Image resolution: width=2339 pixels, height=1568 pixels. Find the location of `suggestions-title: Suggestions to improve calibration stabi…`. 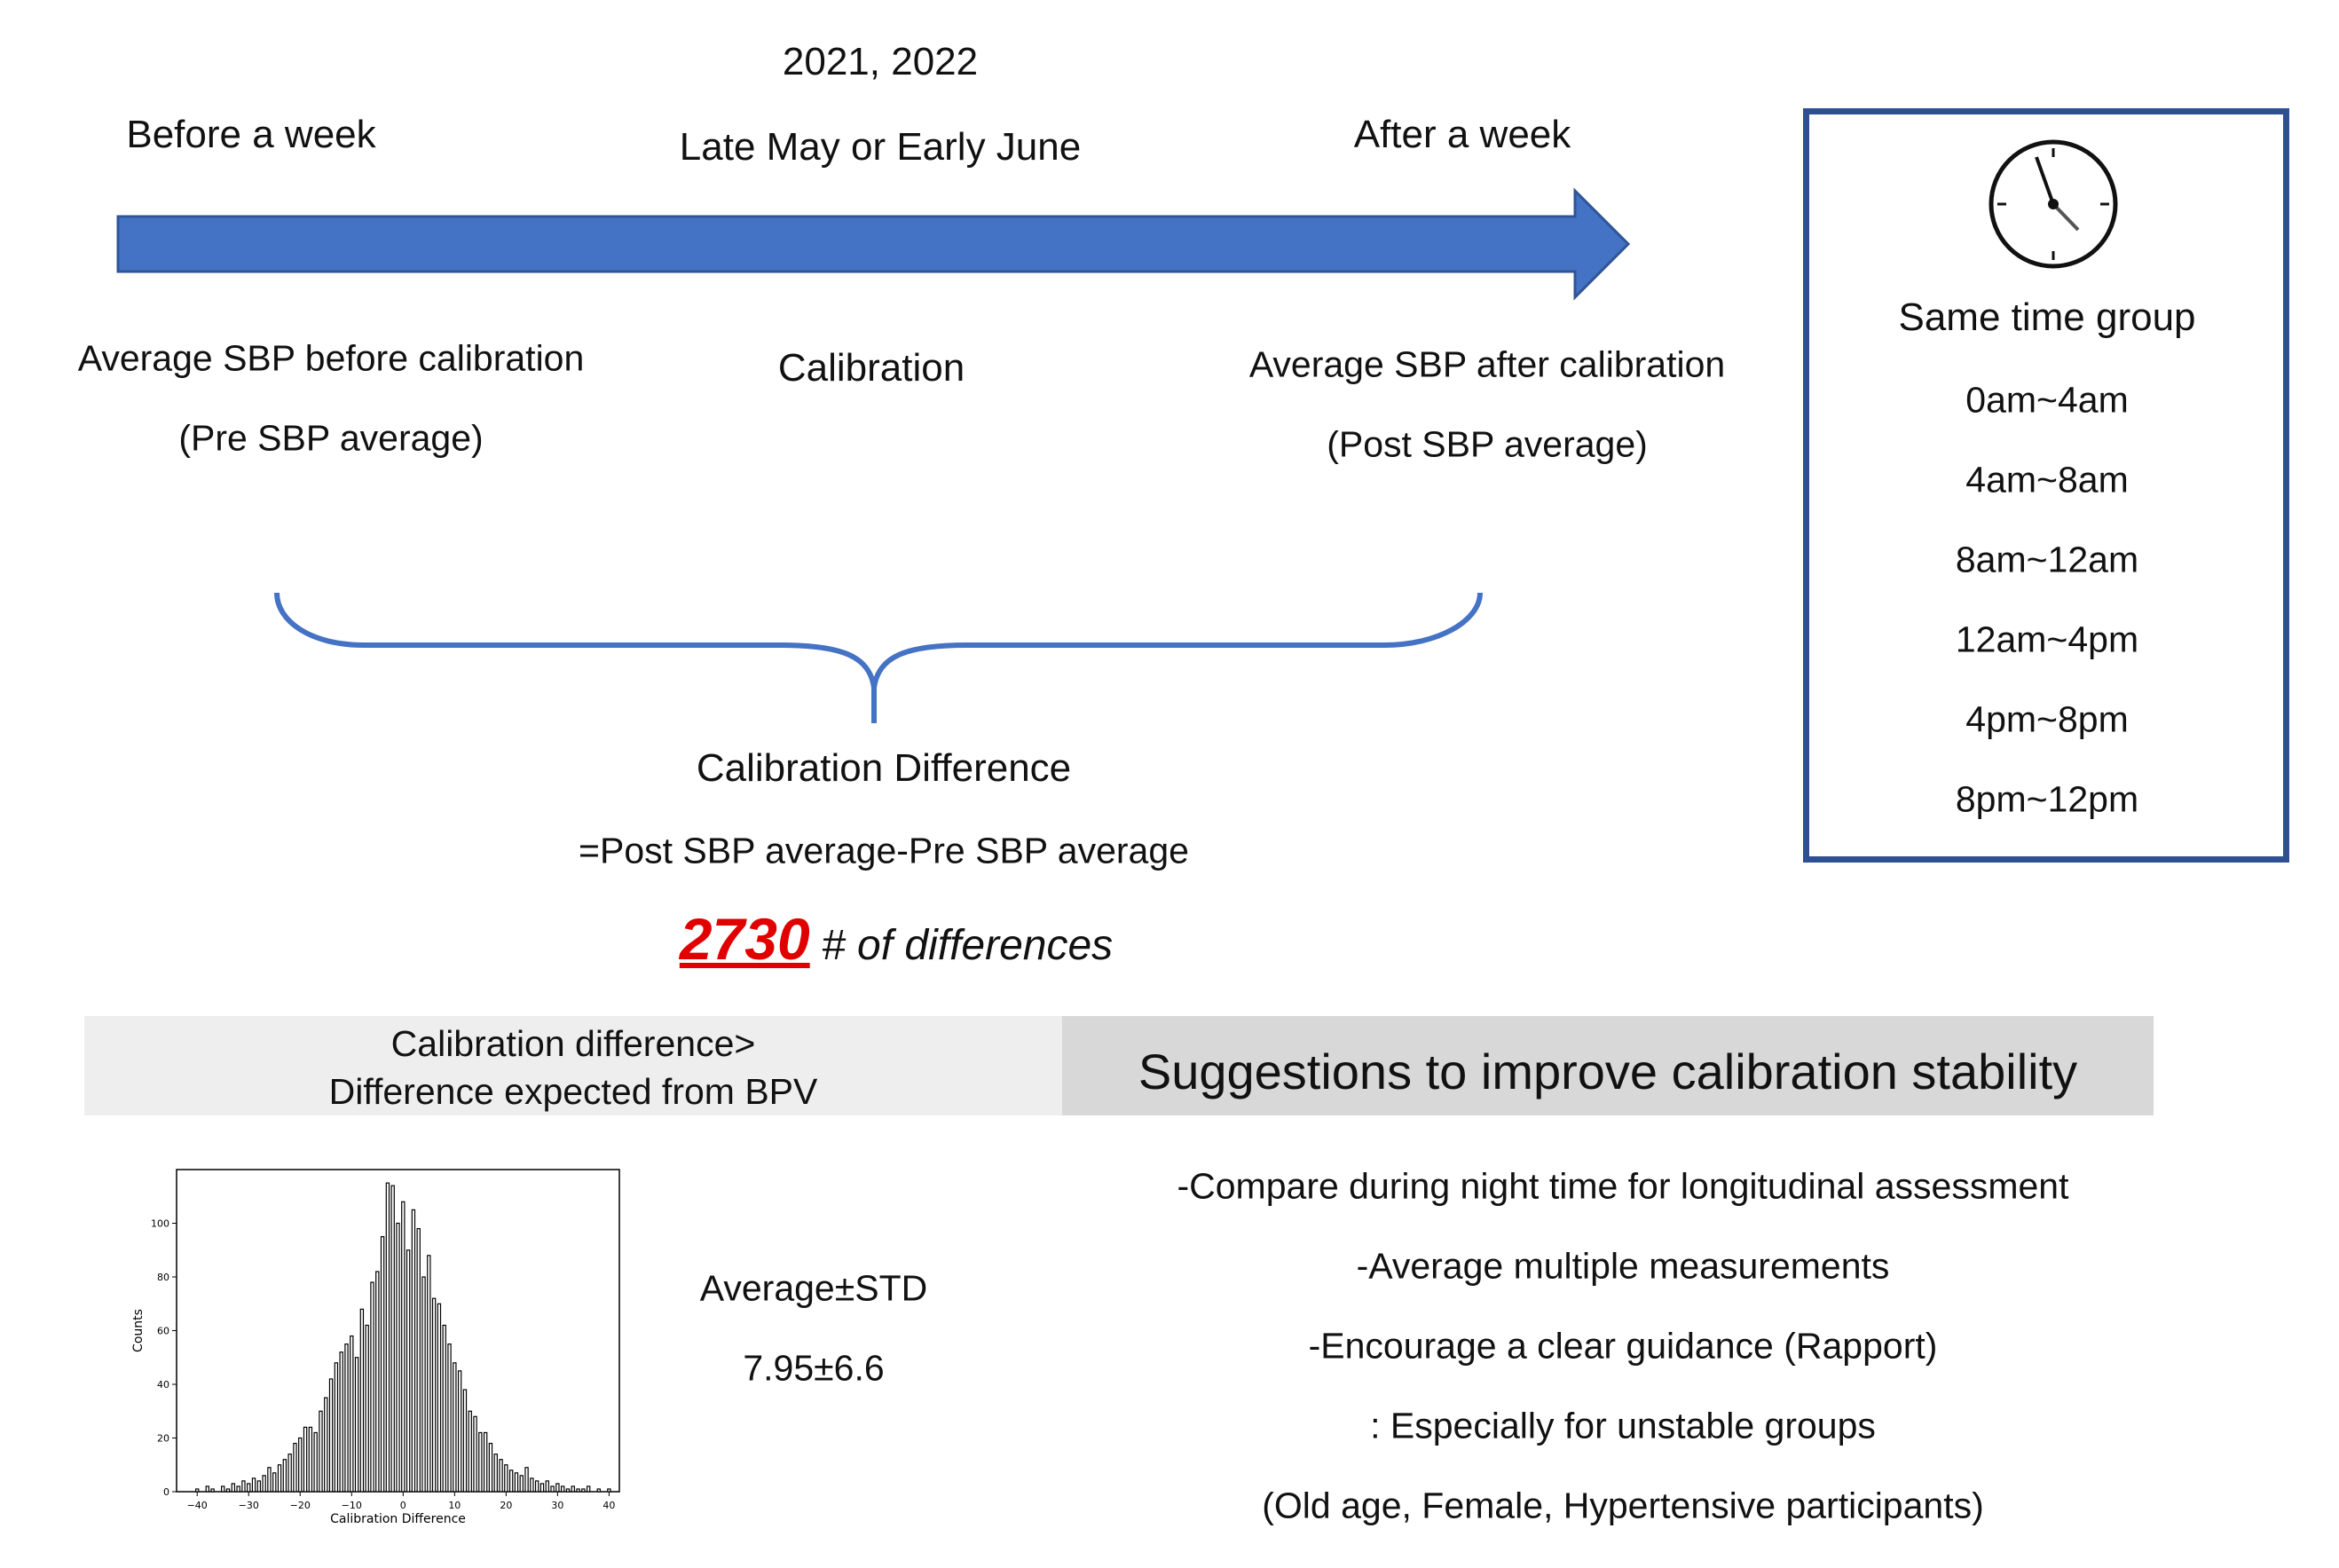

suggestions-title: Suggestions to improve calibration stabi… is located at coordinates (1608, 1071).